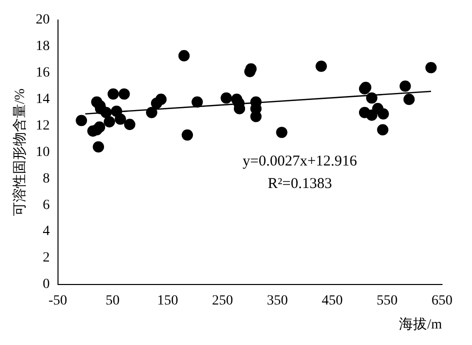 Image resolution: width=472 pixels, height=345 pixels. I want to click on x-tick-label: 450, so click(332, 300).